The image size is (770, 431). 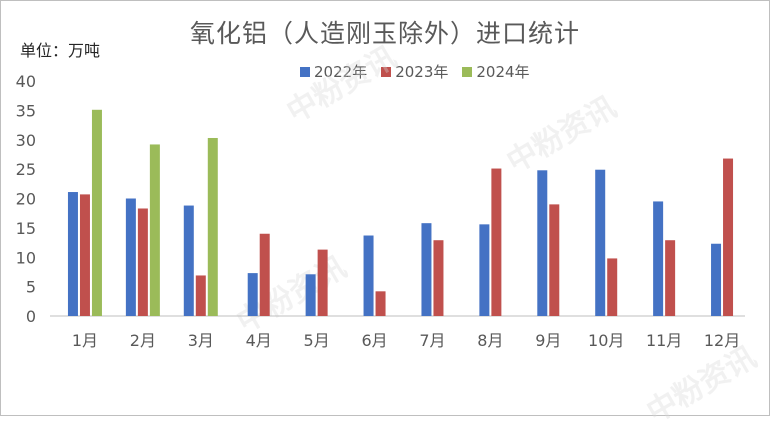 I want to click on legend: 2022年 2023年 2024年, so click(x=415, y=71).